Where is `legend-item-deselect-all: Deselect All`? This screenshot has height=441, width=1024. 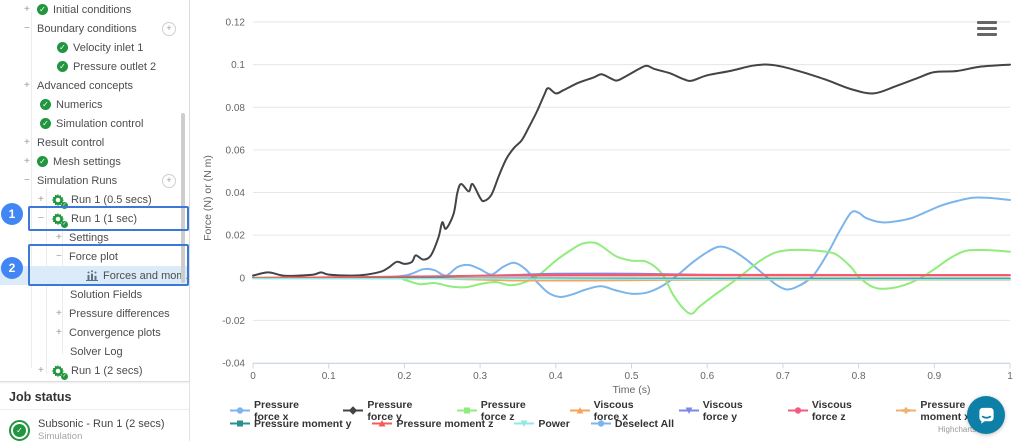
legend-item-deselect-all: Deselect All is located at coordinates (632, 424).